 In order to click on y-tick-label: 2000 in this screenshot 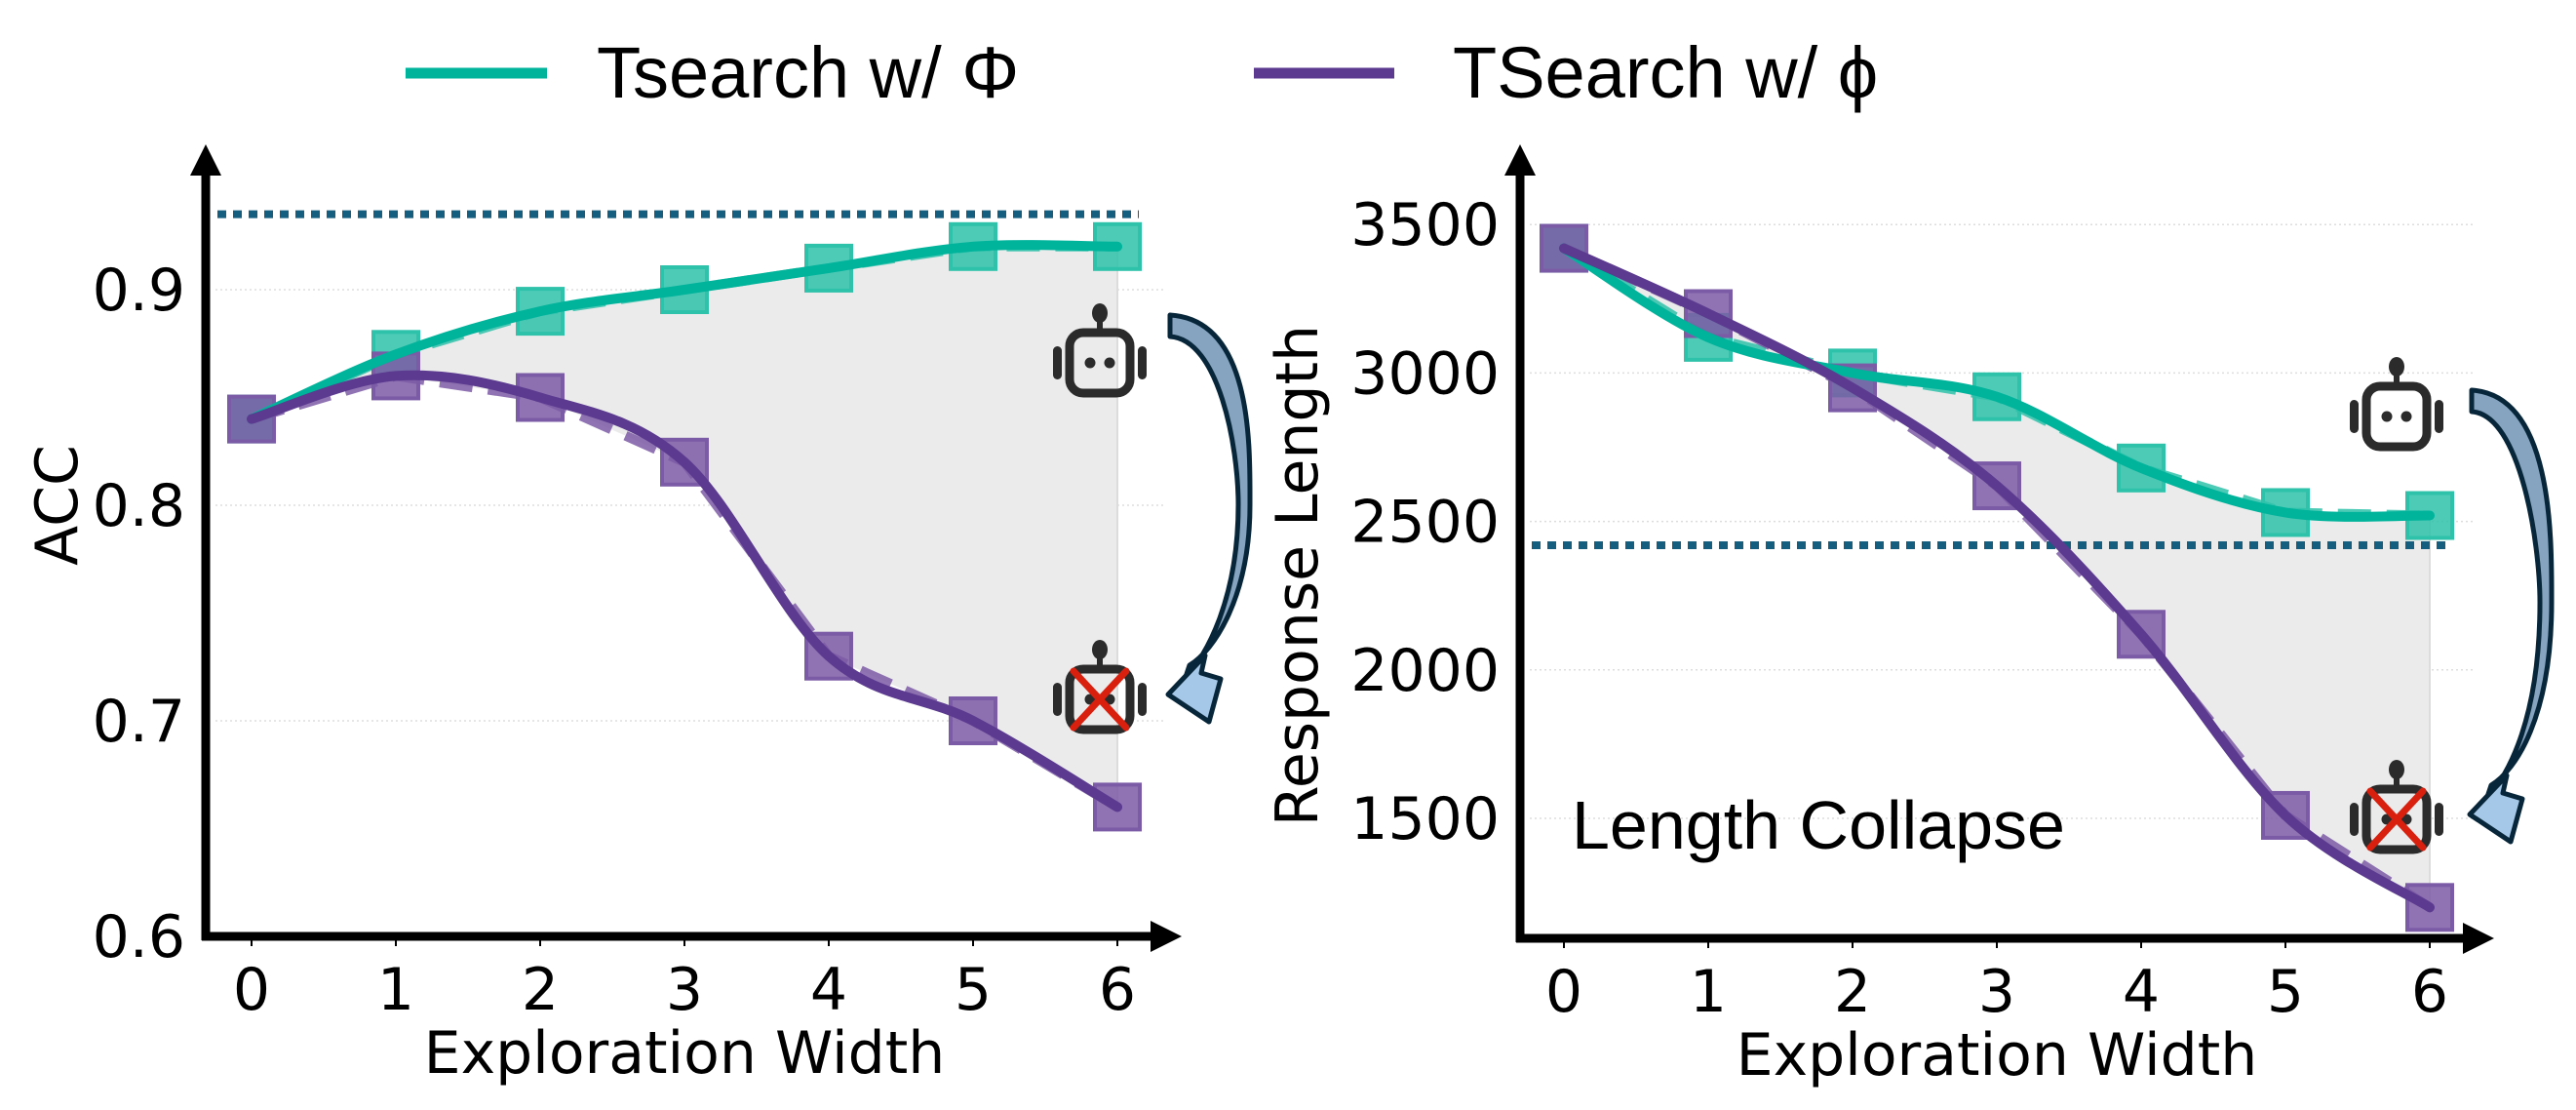, I will do `click(1425, 671)`.